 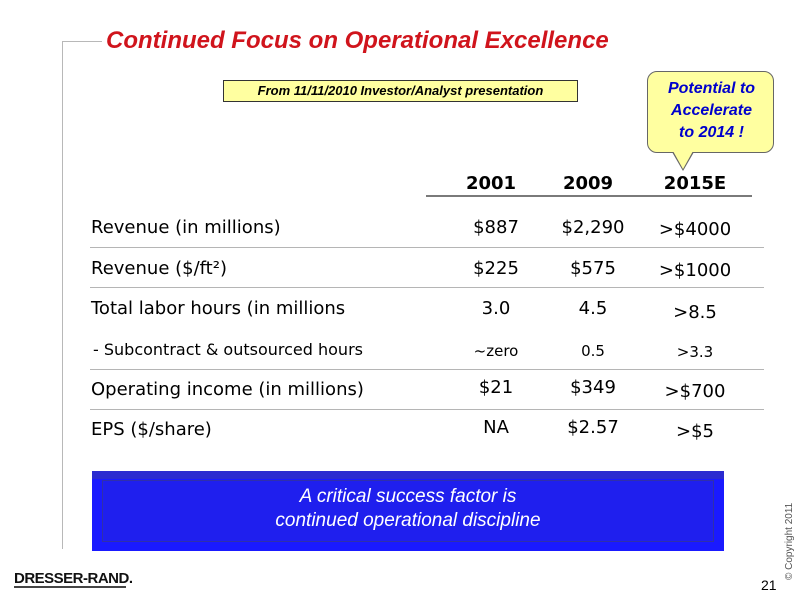 What do you see at coordinates (70, 587) in the screenshot?
I see `logo-underline` at bounding box center [70, 587].